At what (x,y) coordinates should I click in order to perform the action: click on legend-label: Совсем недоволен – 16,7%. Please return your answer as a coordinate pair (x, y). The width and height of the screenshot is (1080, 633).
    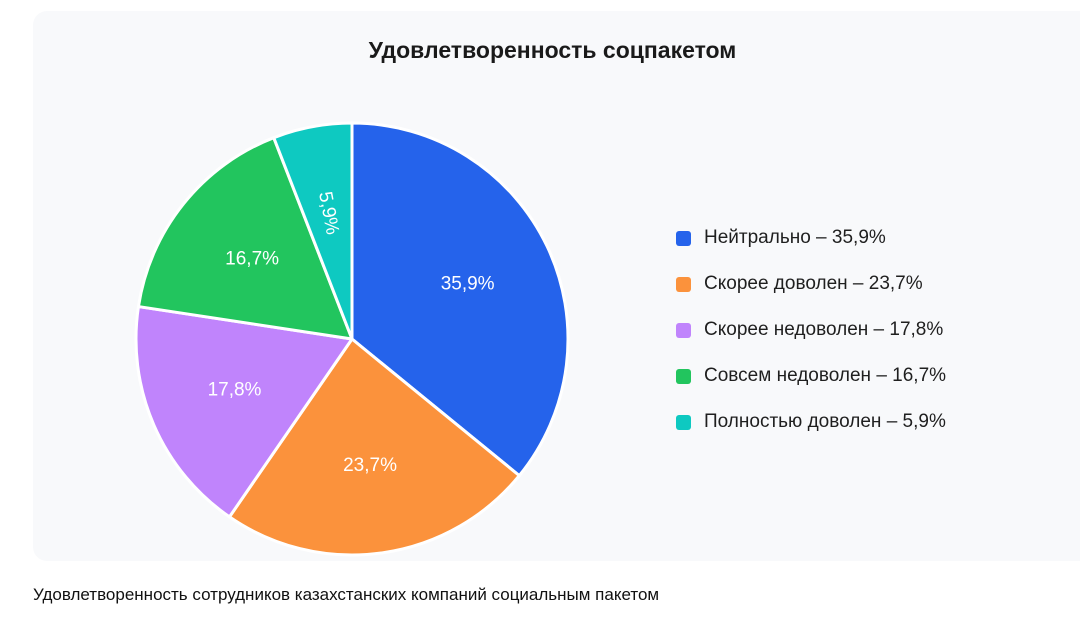
    Looking at the image, I should click on (825, 375).